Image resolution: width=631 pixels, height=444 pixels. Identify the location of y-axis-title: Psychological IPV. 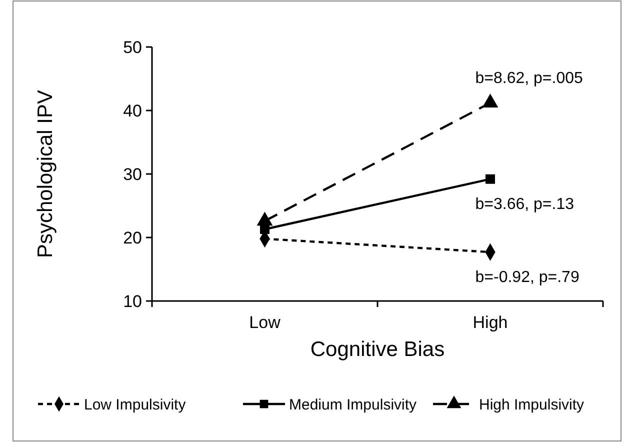
(45, 174).